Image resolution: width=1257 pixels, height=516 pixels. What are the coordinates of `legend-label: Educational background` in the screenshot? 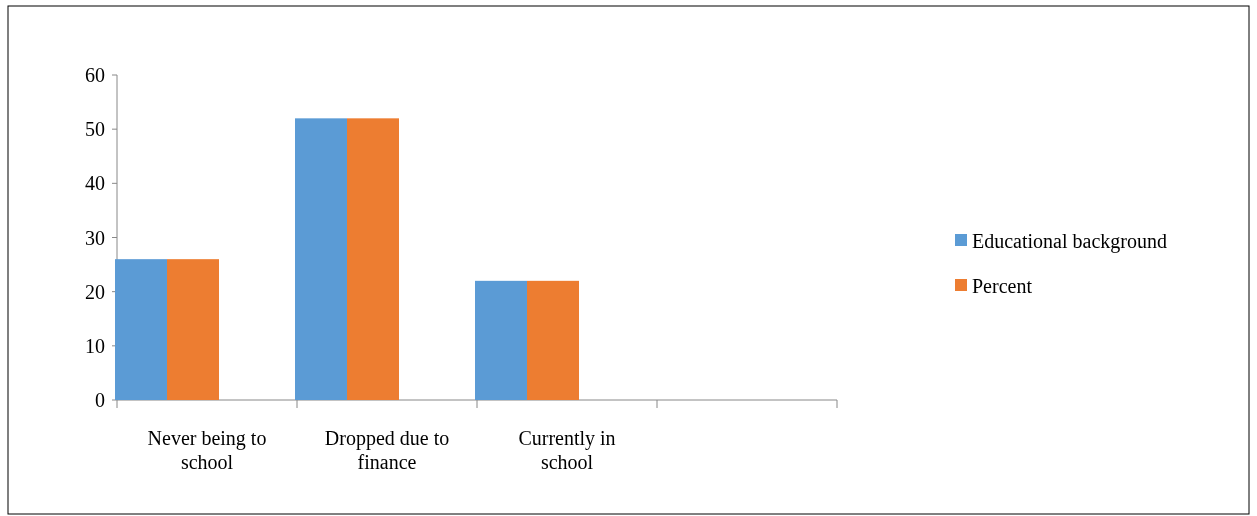 It's located at (1069, 241).